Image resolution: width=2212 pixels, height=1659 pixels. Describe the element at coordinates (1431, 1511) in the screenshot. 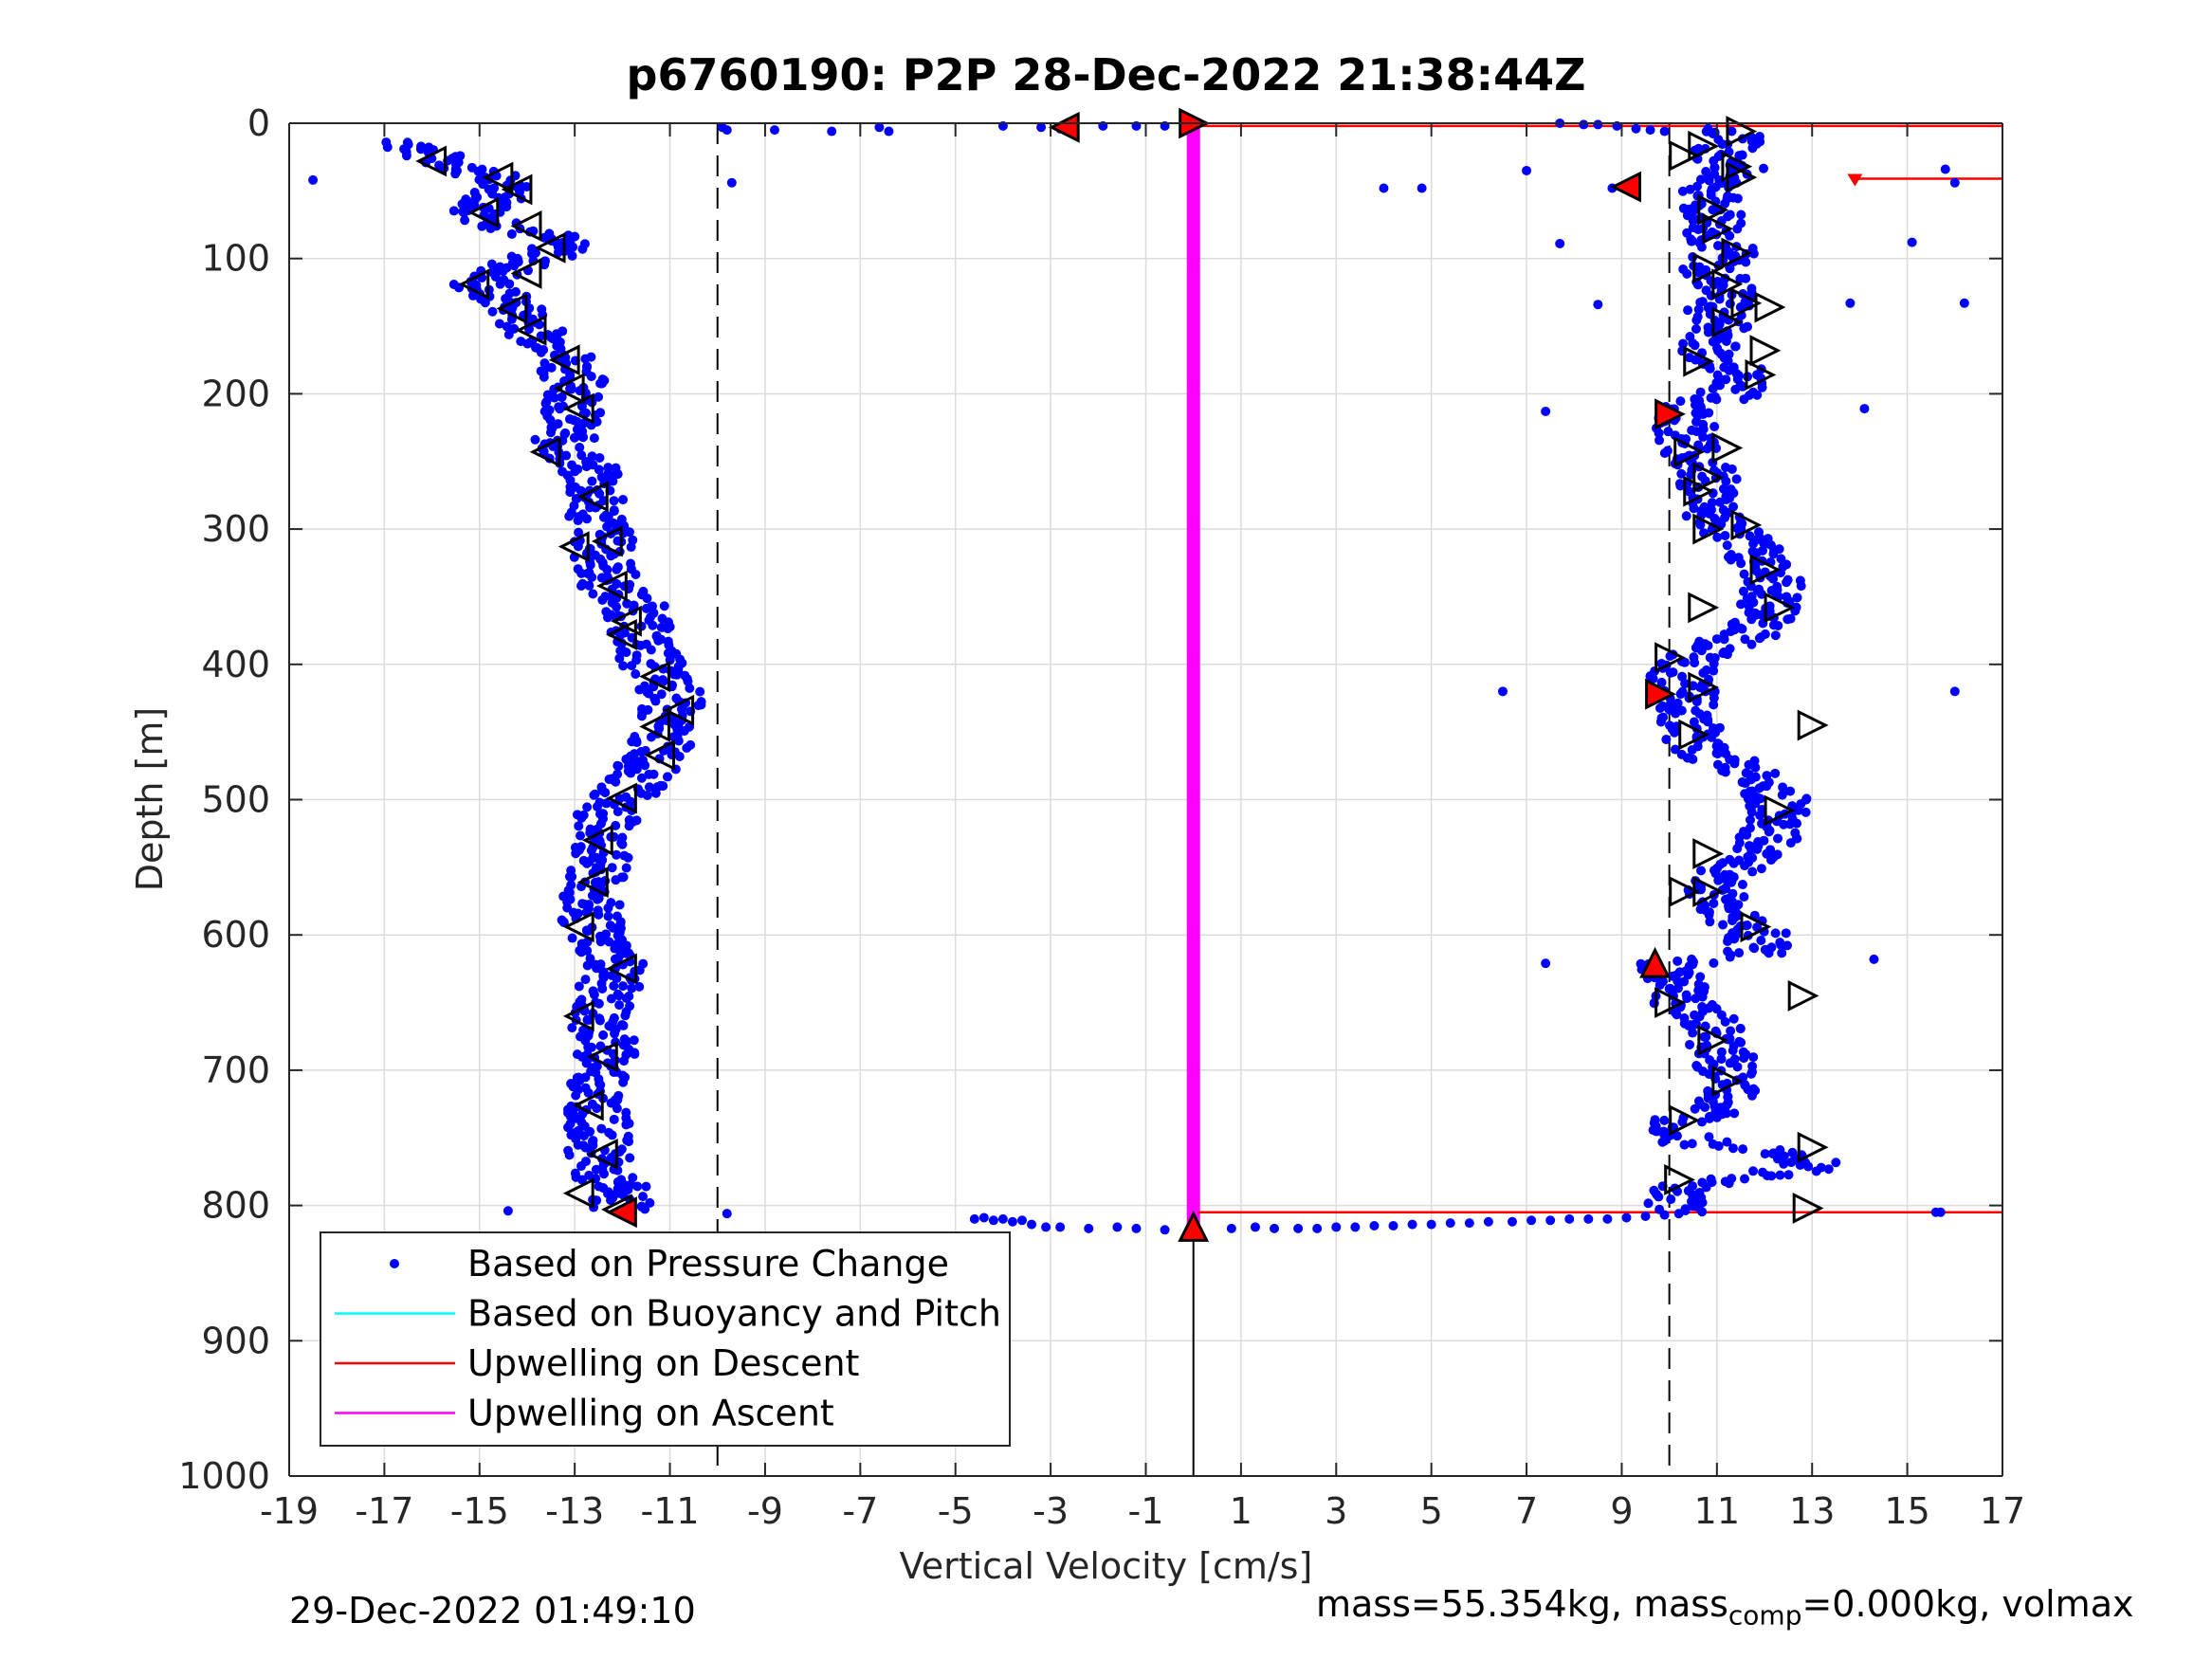

I see `x-tick-label: 5` at that location.